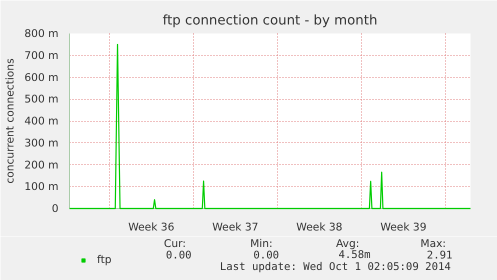  Describe the element at coordinates (41, 99) in the screenshot. I see `y-tick-label: 500 m` at that location.